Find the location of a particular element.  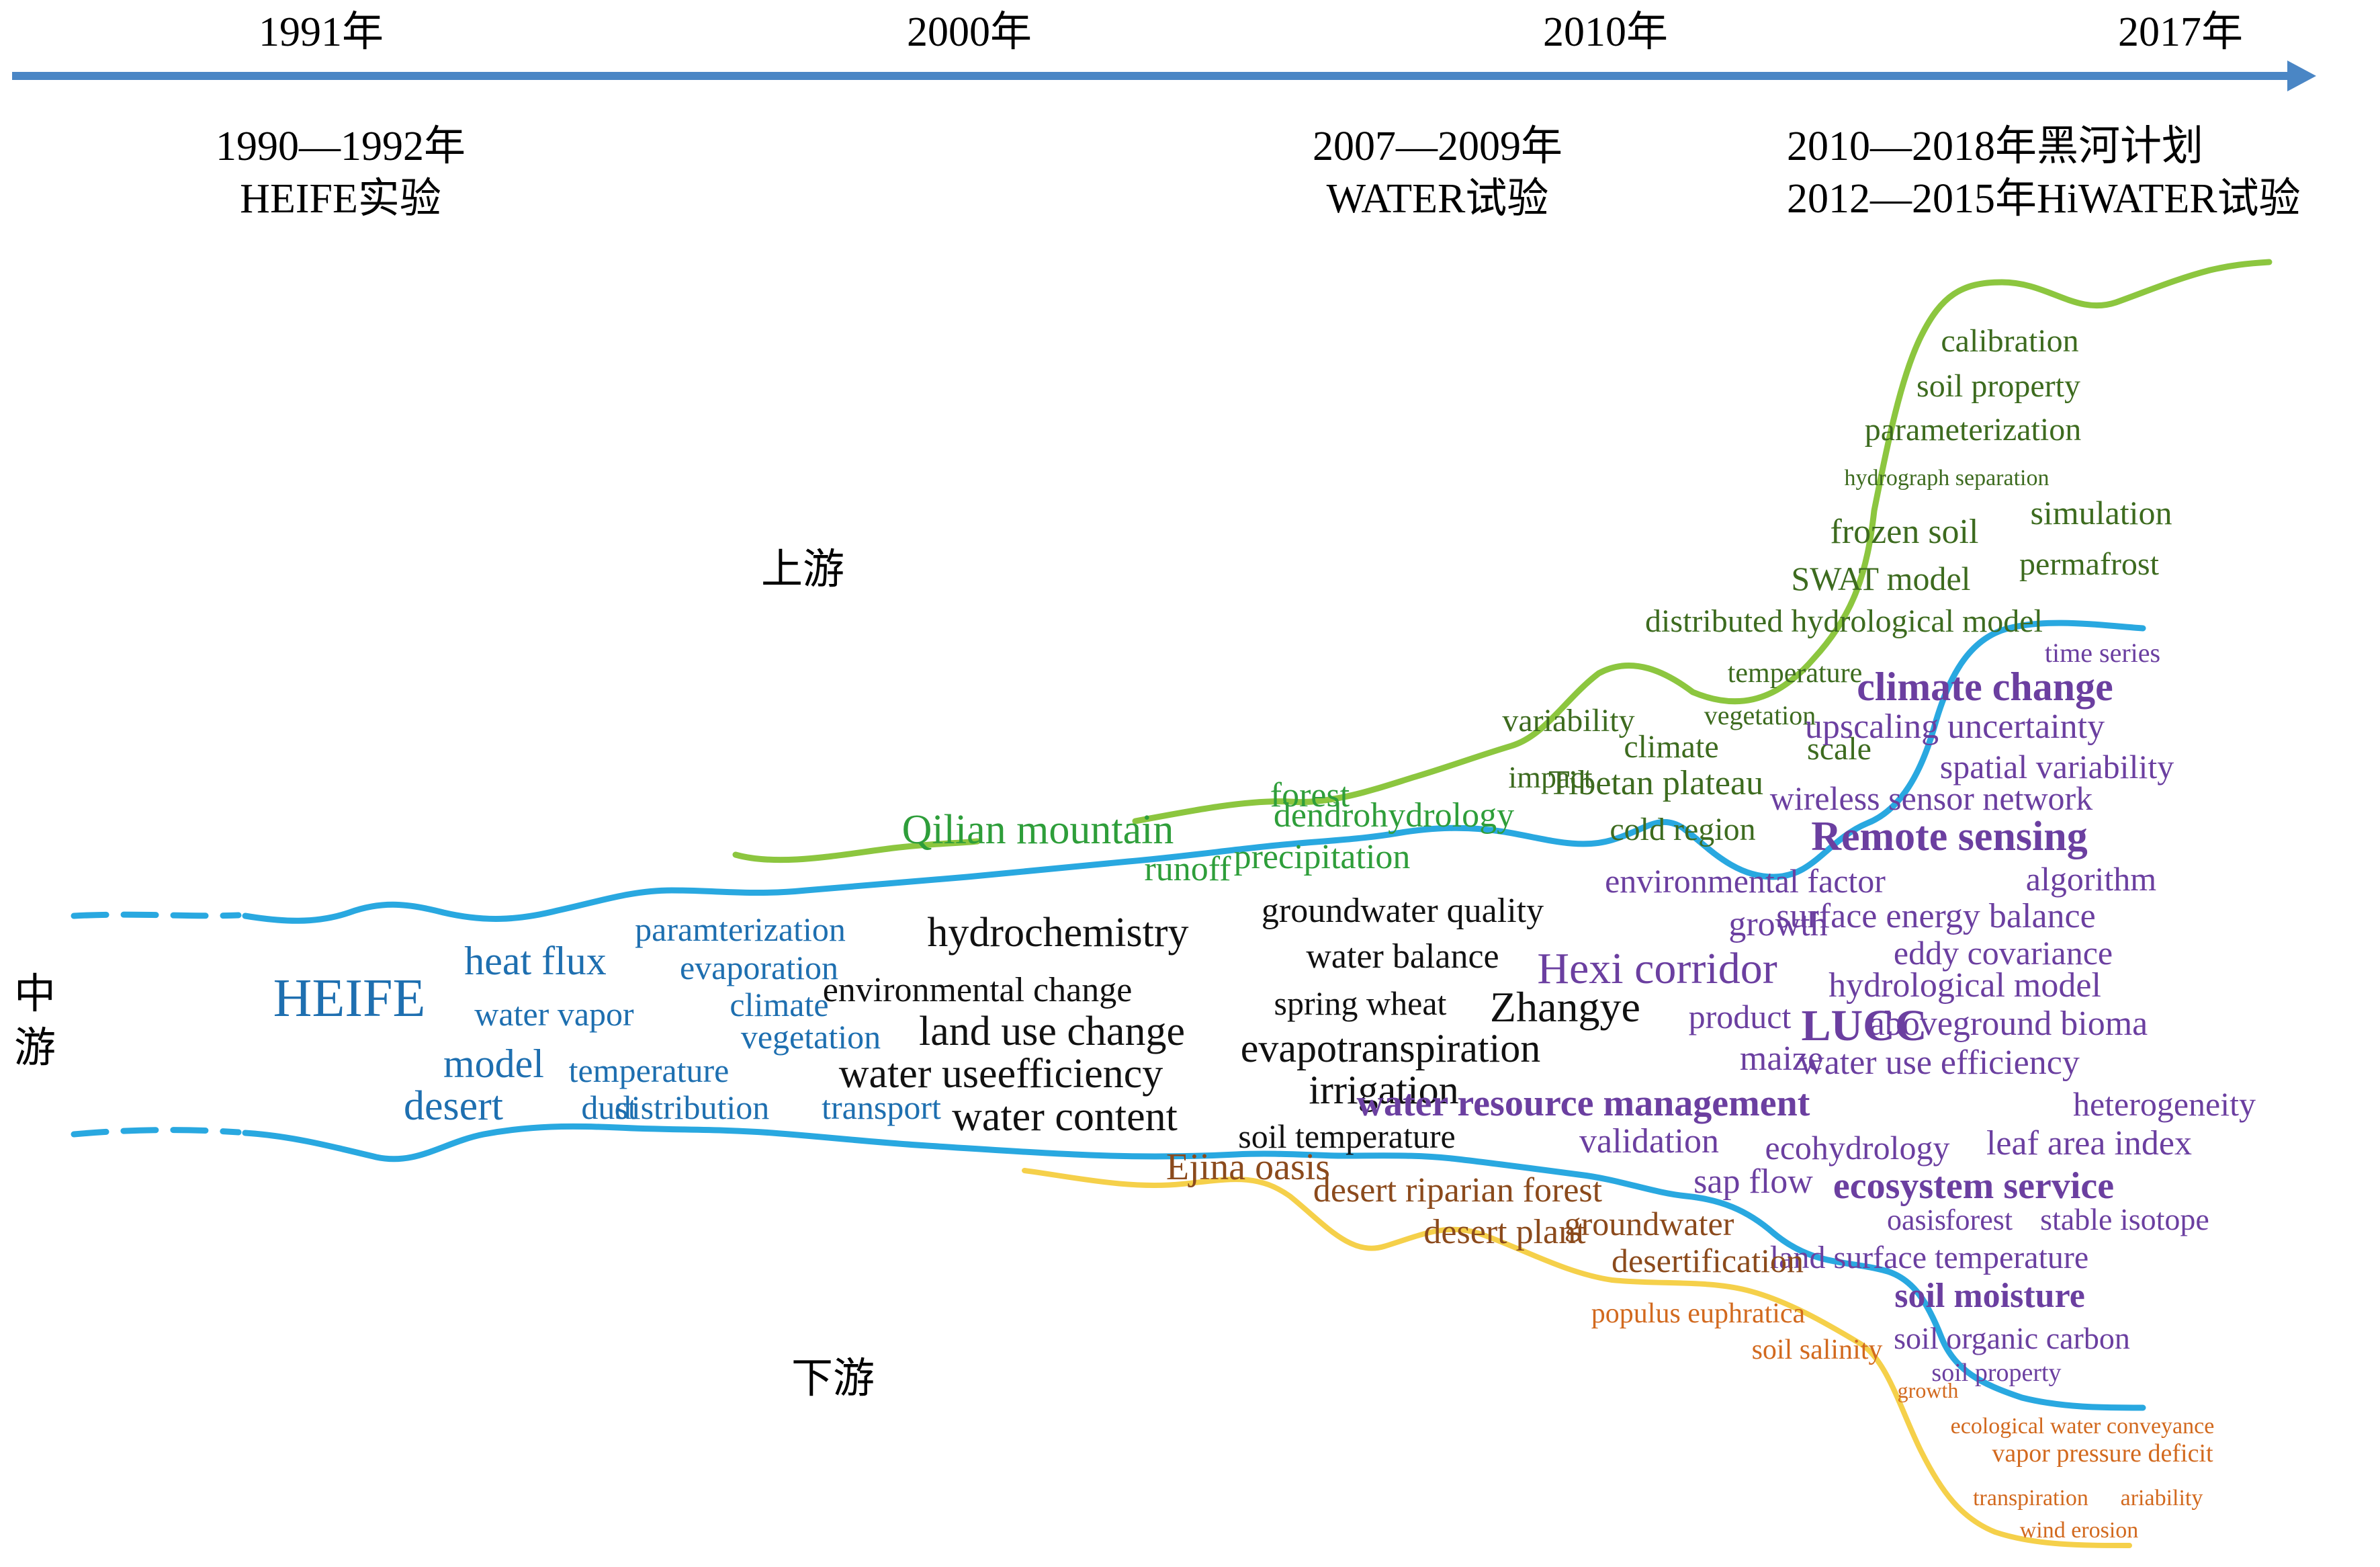

keyword-purple-11: Hexi corridor is located at coordinates (1657, 968).